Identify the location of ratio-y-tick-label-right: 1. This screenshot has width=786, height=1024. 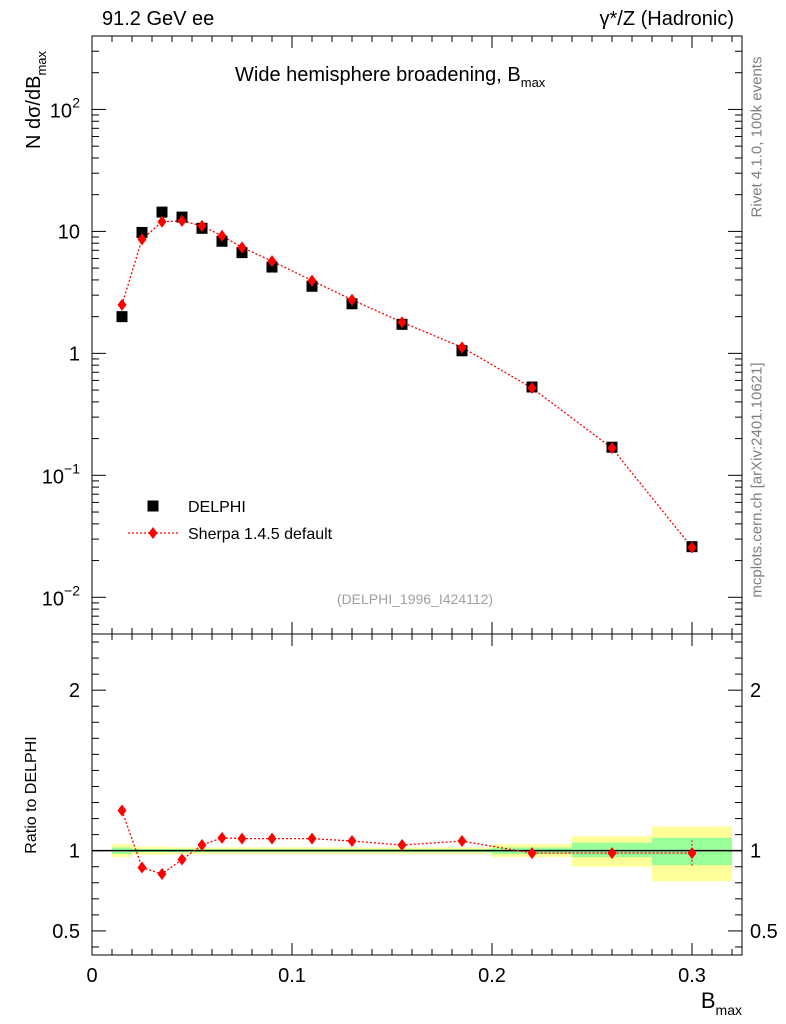
(755, 852).